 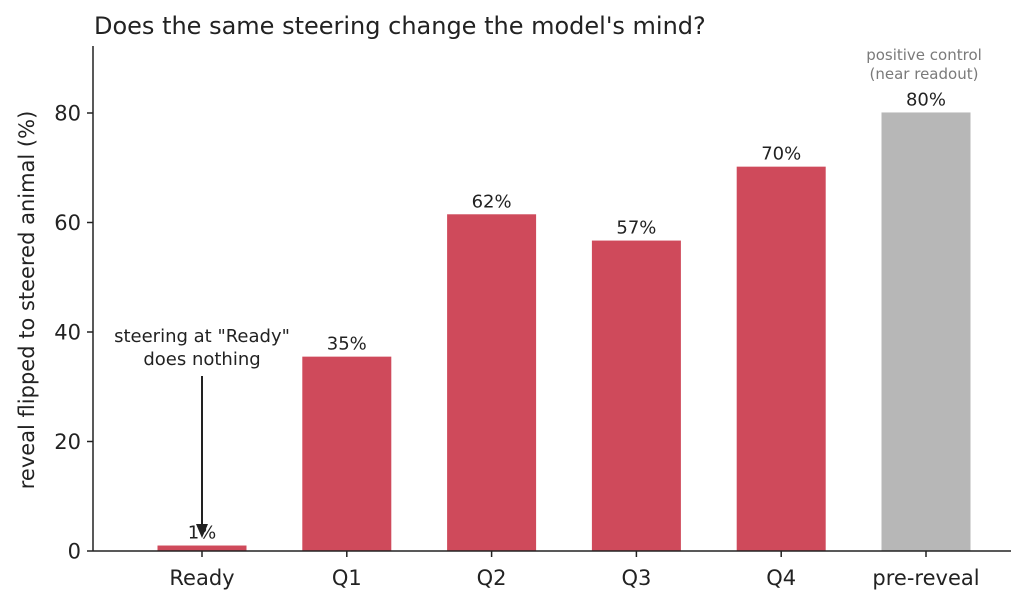 I want to click on bar-q4, so click(x=781, y=358).